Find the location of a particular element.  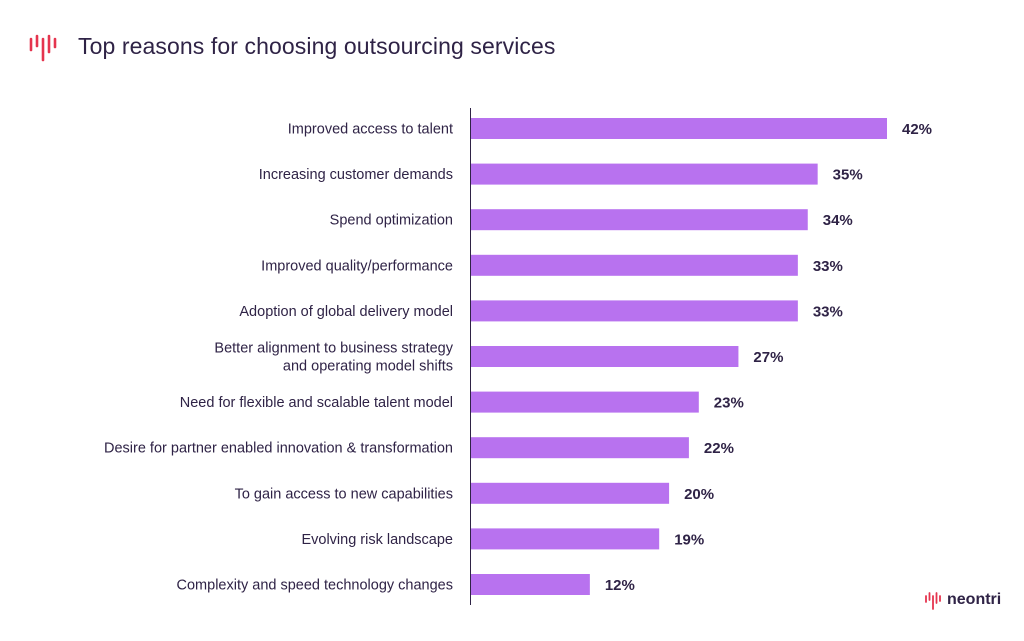

category-label: Spend optimization is located at coordinates (391, 221).